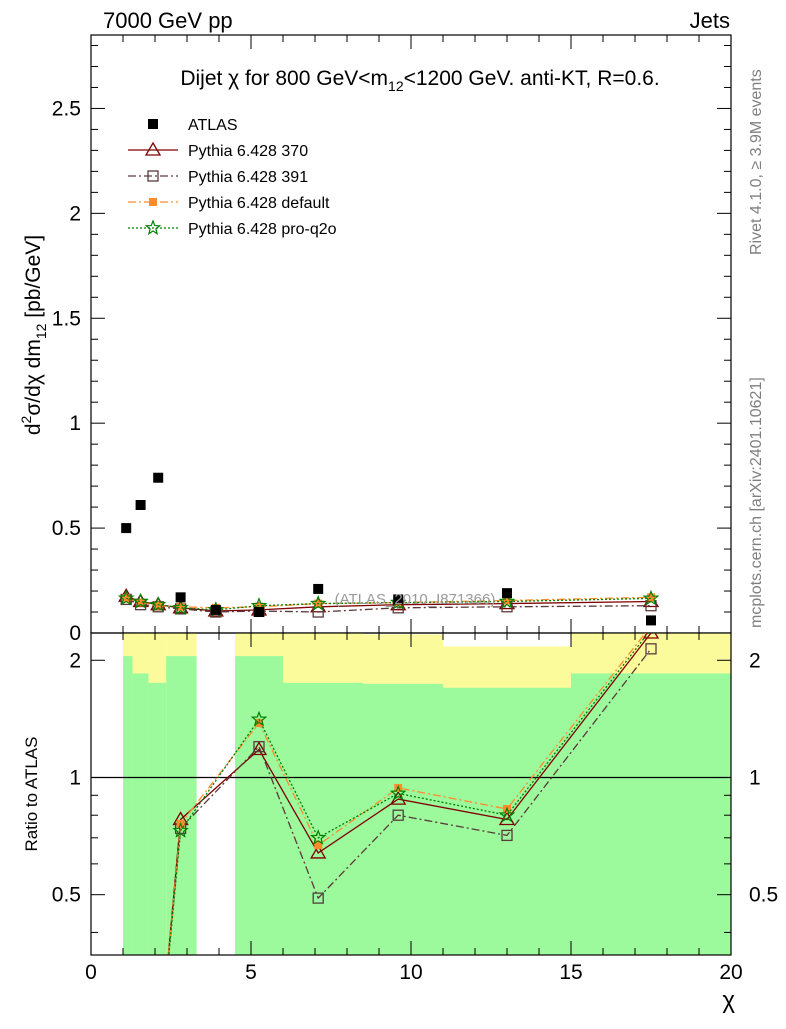 The height and width of the screenshot is (1029, 786). Describe the element at coordinates (31, 794) in the screenshot. I see `ratio-ylabel: Ratio to ATLAS` at that location.